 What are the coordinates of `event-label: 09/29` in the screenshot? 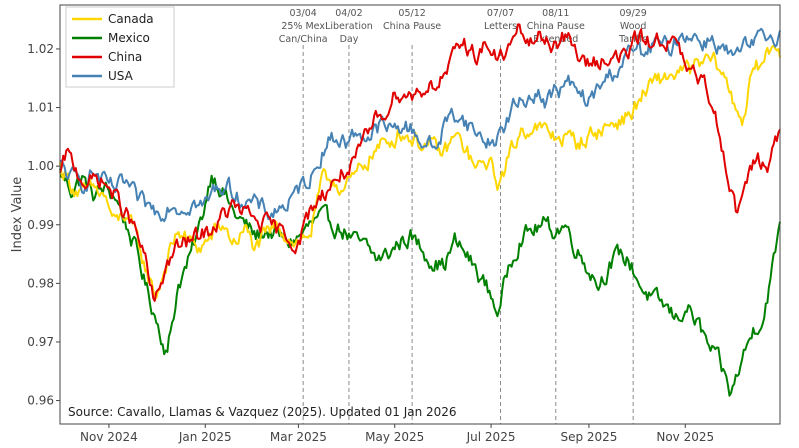 It's located at (632, 13).